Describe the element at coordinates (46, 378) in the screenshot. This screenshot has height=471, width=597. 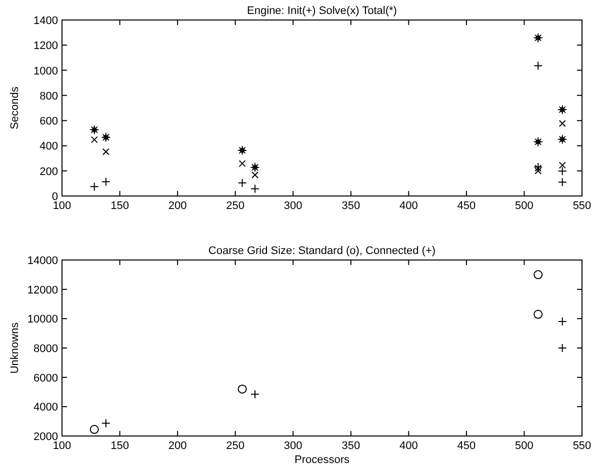
I see `y-tick-label: 6000` at that location.